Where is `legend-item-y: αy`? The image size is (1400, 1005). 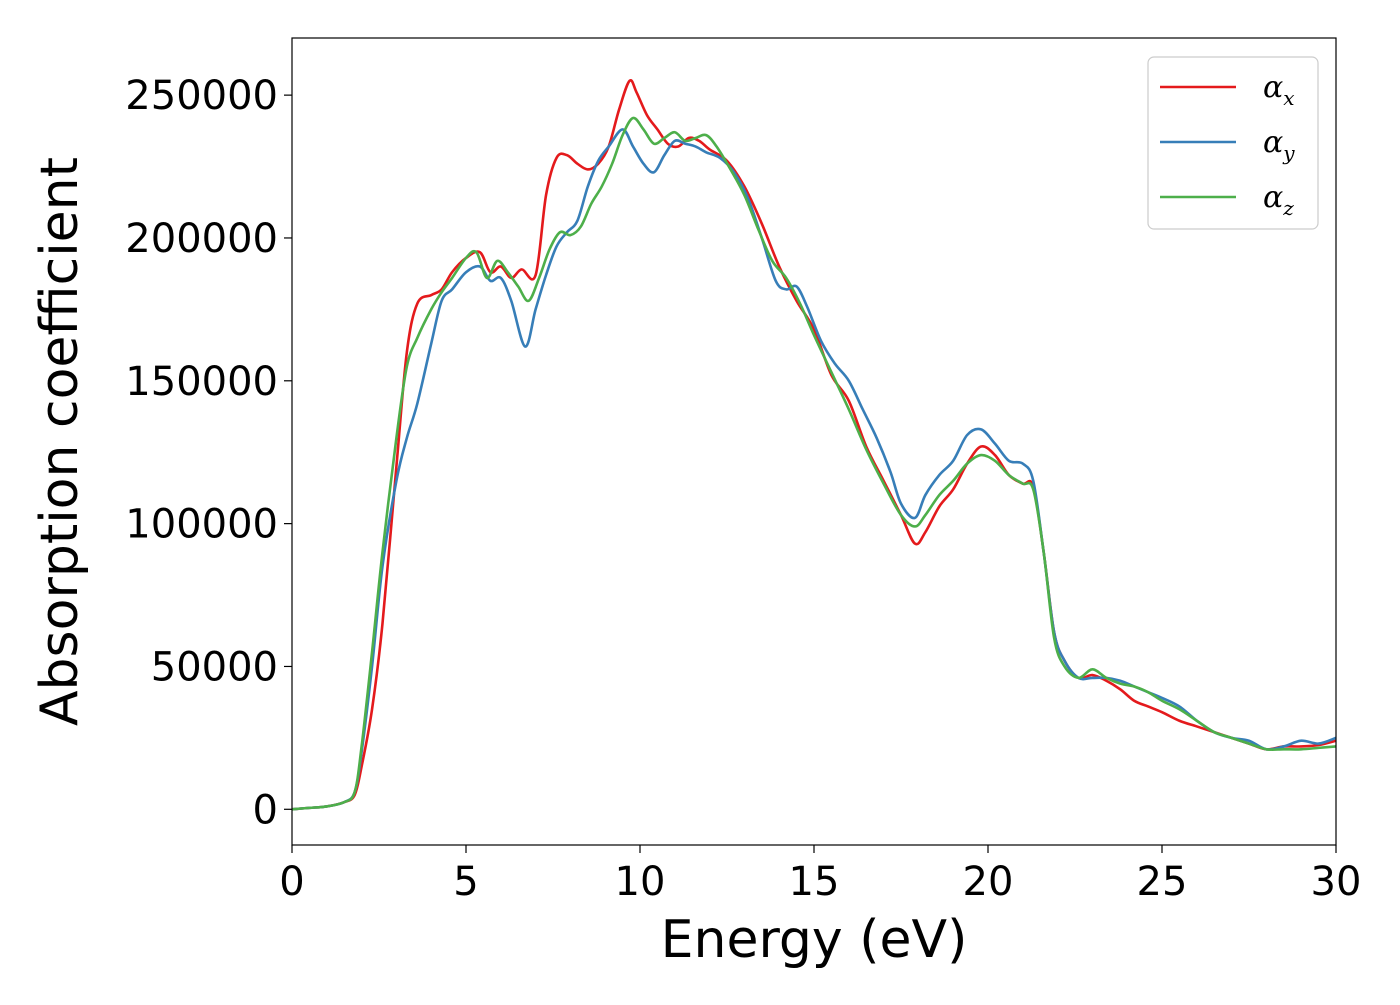 legend-item-y: αy is located at coordinates (1227, 145).